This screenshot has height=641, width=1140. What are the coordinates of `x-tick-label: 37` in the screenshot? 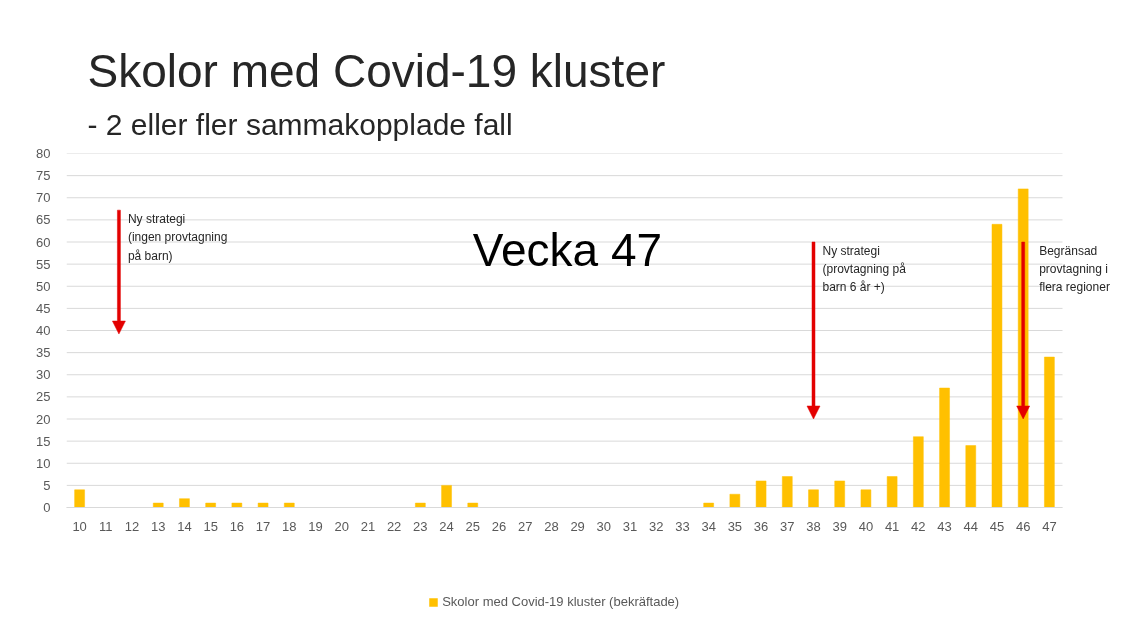 It's located at (787, 526).